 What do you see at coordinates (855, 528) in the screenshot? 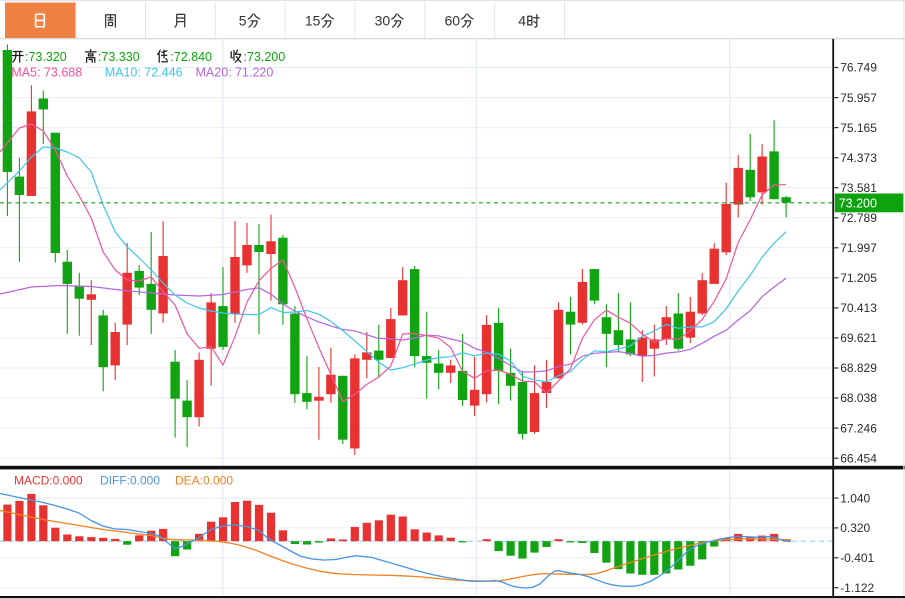
I see `svg-text: 0.320` at bounding box center [855, 528].